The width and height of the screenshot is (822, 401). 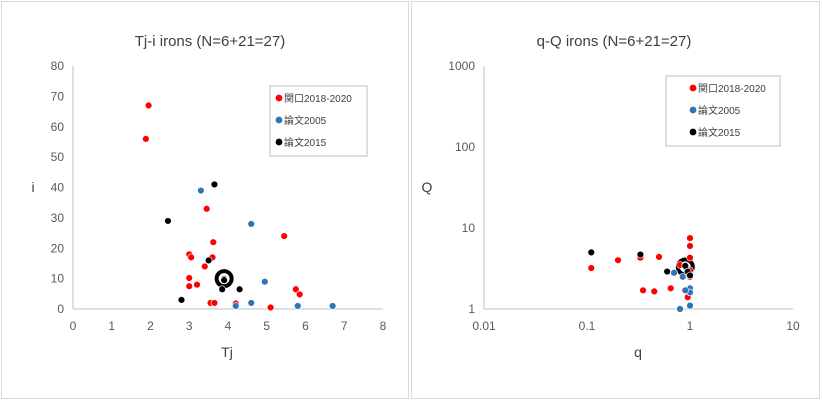 I want to click on x-tick-label-left: 0, so click(x=73, y=326).